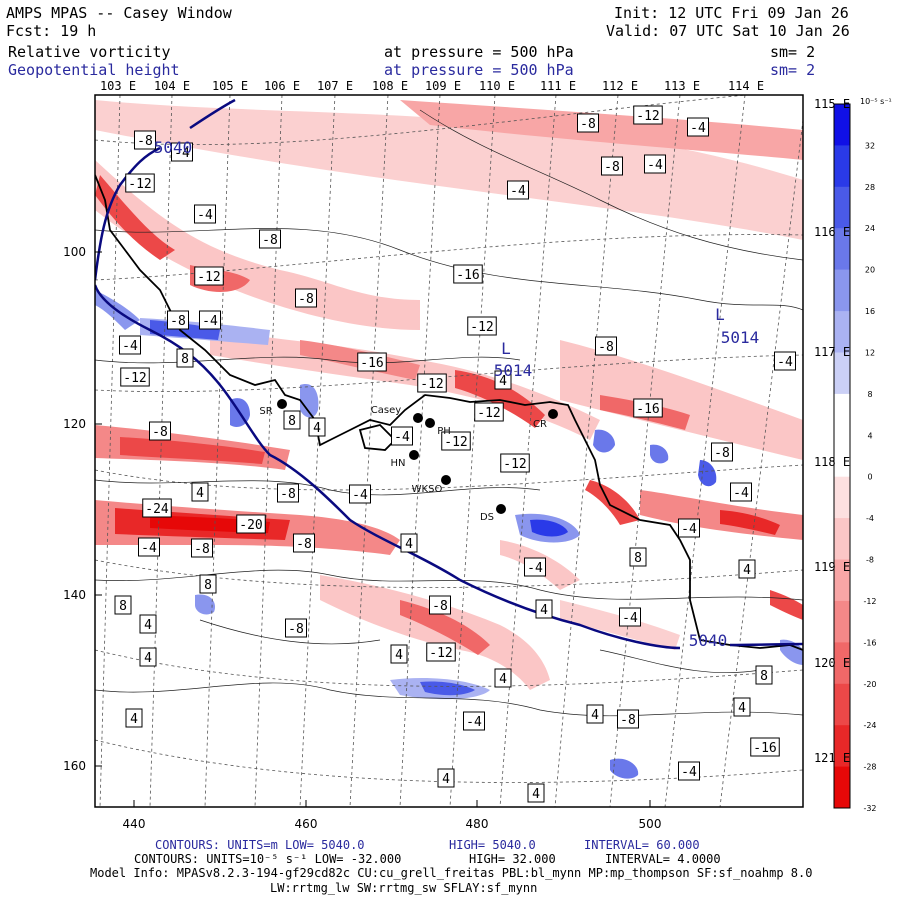 Image resolution: width=900 pixels, height=900 pixels. Describe the element at coordinates (404, 888) in the screenshot. I see `model-physics: LW:rrtmg_lw SW:rrtmg_sw SFLAY:sf_mynn` at that location.